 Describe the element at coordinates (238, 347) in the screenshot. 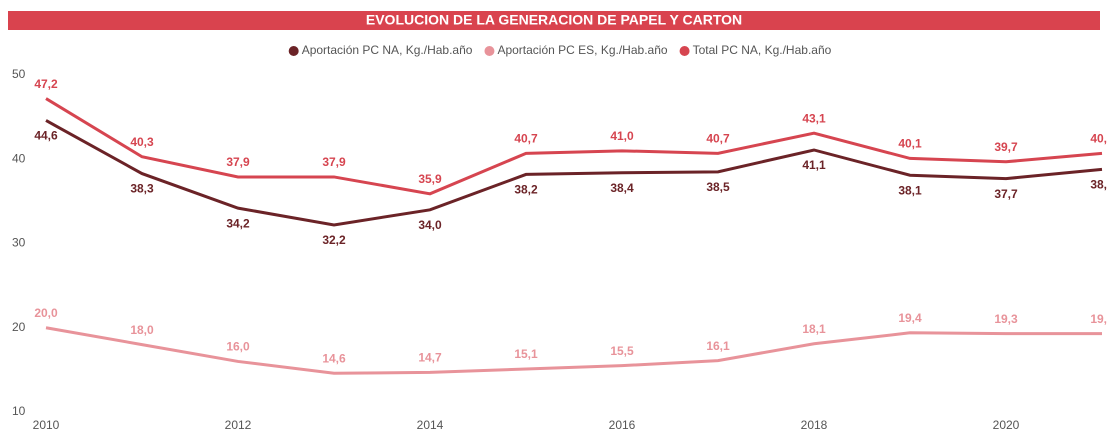

I see `data-label: 16,0` at that location.